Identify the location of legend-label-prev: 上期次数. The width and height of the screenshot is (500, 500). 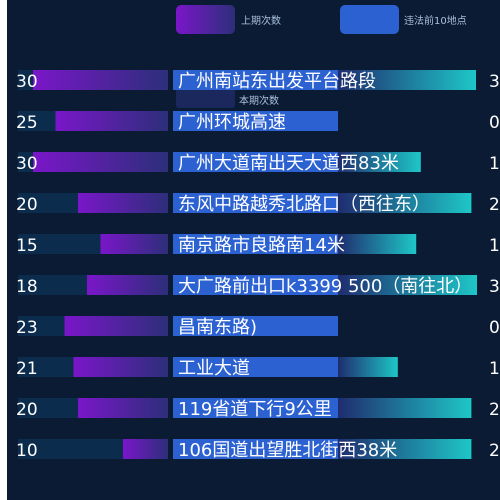
(261, 21).